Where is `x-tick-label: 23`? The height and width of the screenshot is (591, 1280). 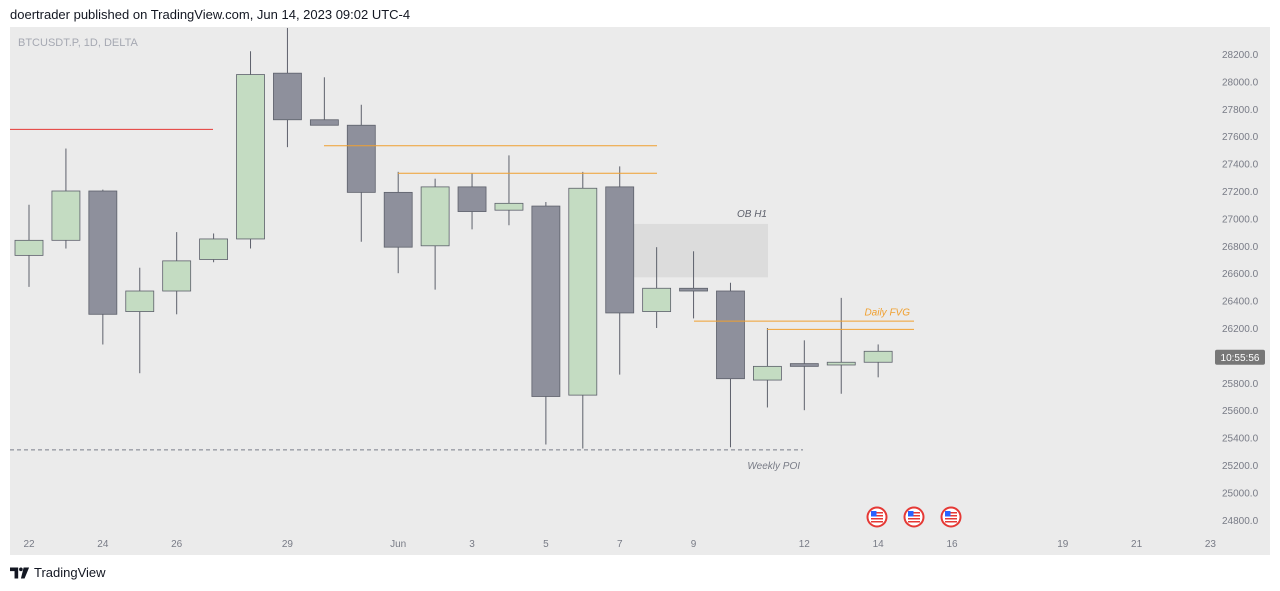 x-tick-label: 23 is located at coordinates (1211, 544).